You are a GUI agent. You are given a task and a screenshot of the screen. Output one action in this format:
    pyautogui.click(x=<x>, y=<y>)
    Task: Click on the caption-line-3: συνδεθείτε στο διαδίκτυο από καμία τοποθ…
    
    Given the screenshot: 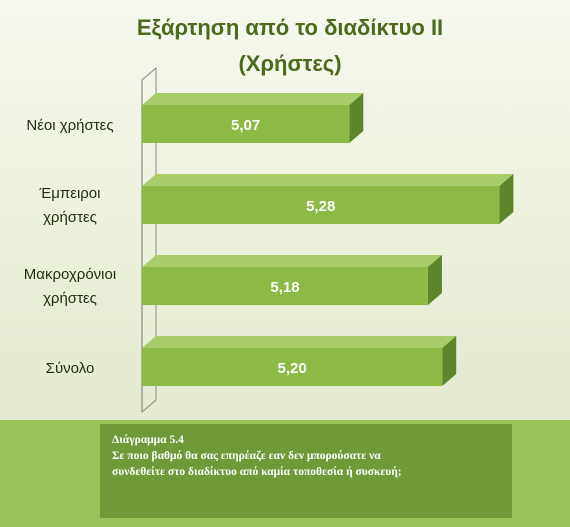 What is the action you would take?
    pyautogui.click(x=257, y=472)
    